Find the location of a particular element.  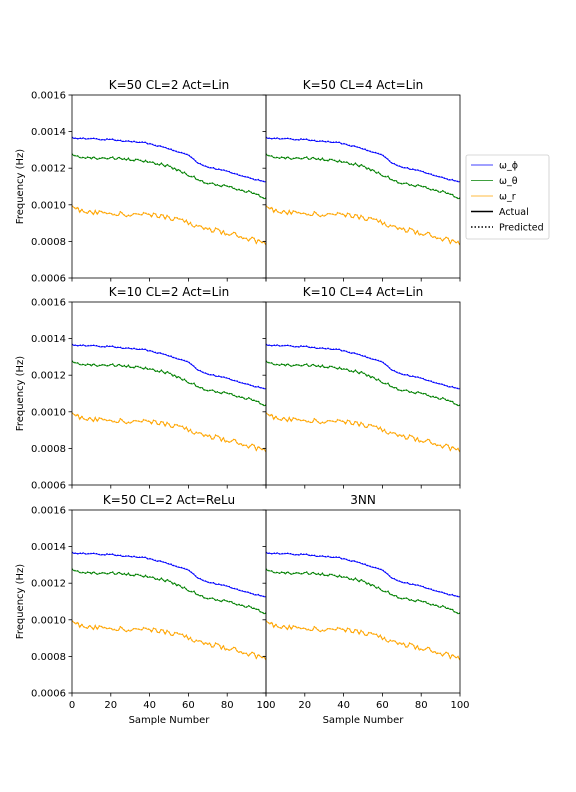

panel-4: K=10 CL=4 Act=Lin is located at coordinates (361, 387).